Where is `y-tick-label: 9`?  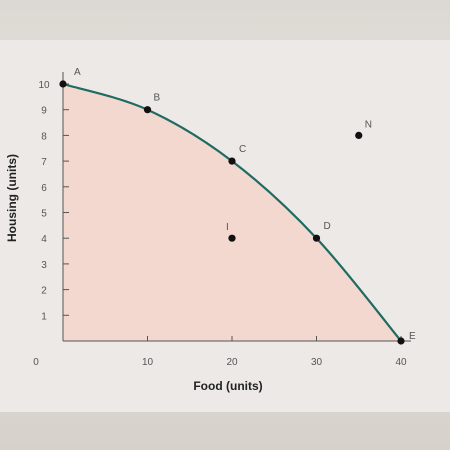
y-tick-label: 9 is located at coordinates (44, 111).